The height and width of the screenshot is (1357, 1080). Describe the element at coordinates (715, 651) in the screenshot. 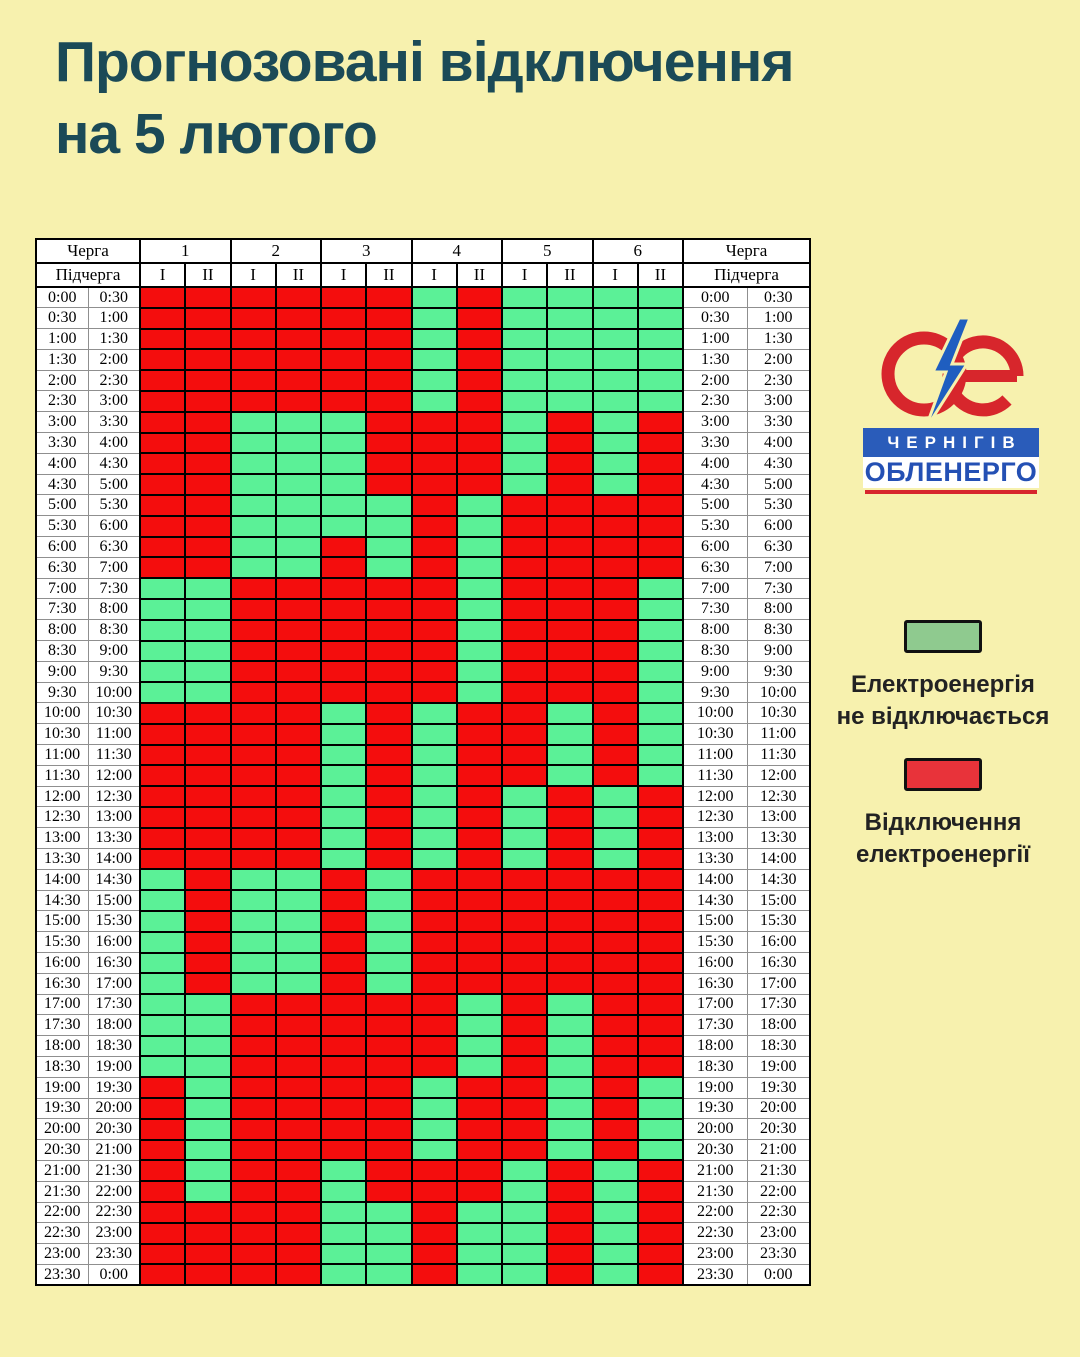

I see `time-start-right: 8:30` at that location.